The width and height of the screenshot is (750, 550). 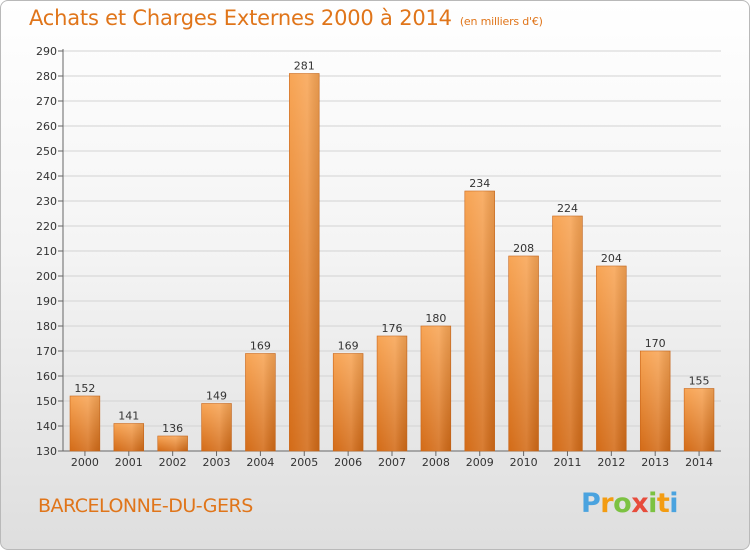 What do you see at coordinates (84, 388) in the screenshot?
I see `bar-value-label: 152` at bounding box center [84, 388].